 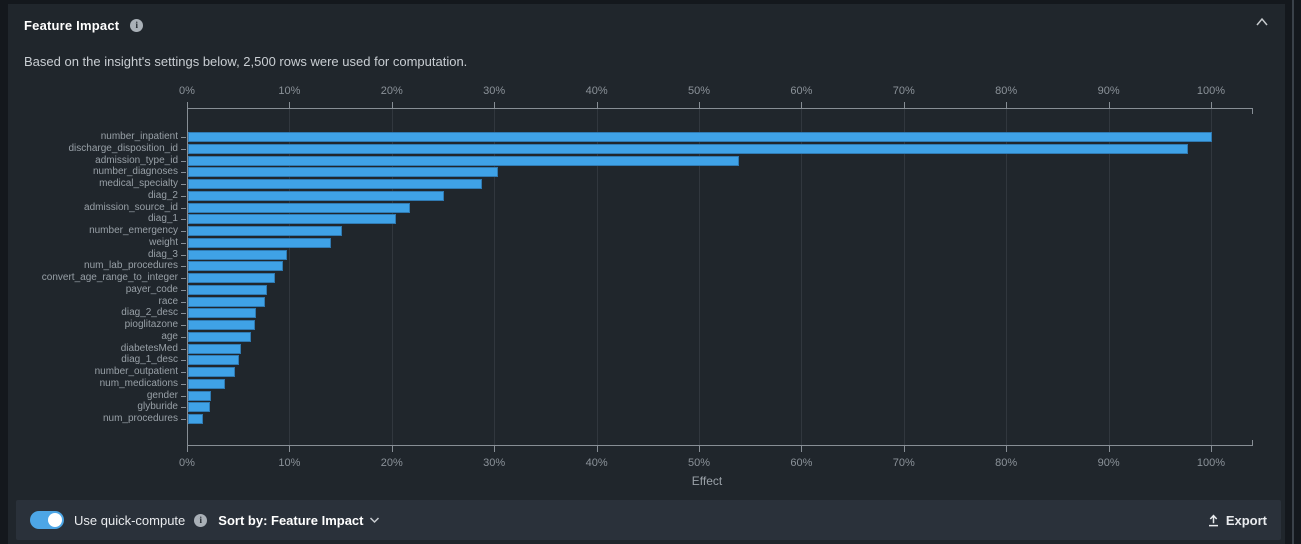 I want to click on feature-label: num_lab_procedures, so click(x=131, y=266).